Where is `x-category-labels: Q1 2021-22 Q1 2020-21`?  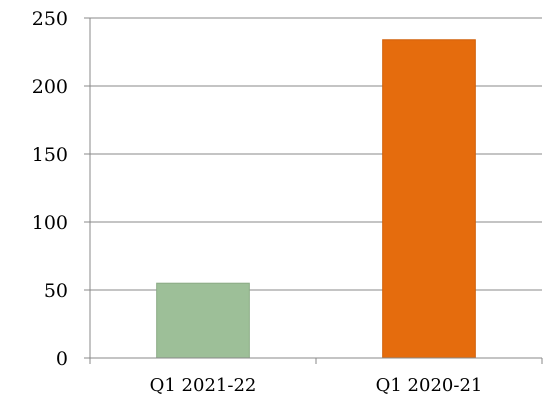
x-category-labels: Q1 2021-22 Q1 2020-21 is located at coordinates (316, 385).